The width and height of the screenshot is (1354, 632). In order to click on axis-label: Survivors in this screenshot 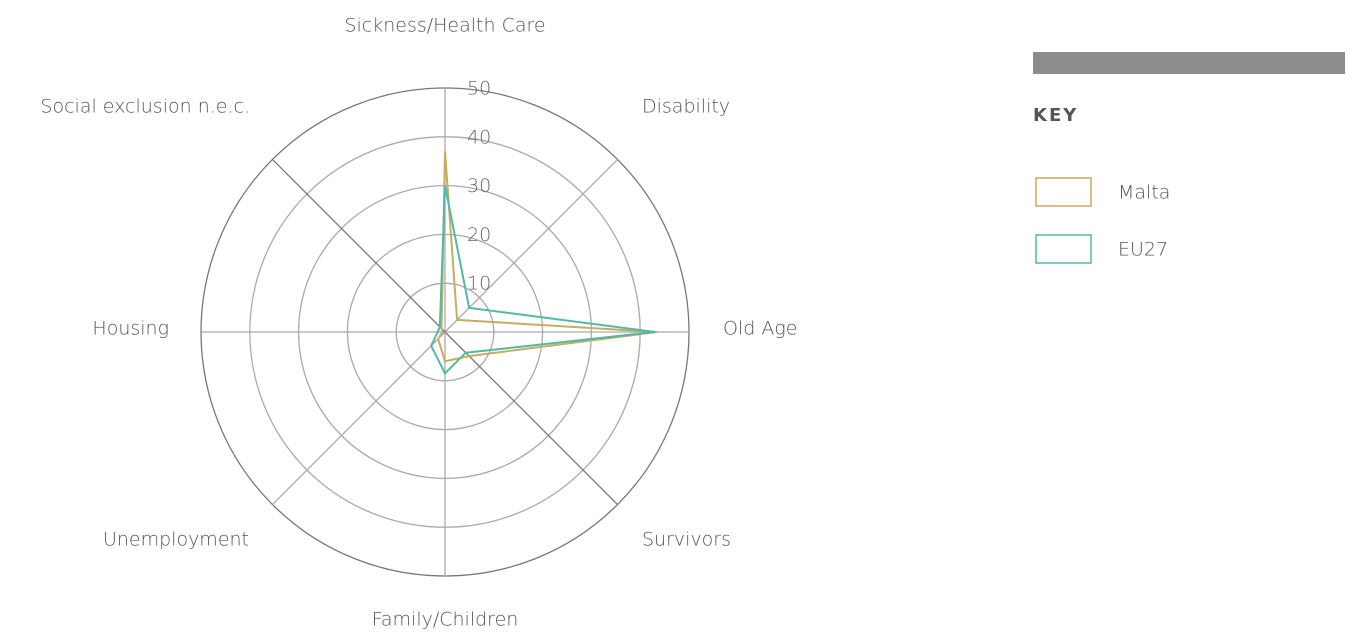, I will do `click(686, 540)`.